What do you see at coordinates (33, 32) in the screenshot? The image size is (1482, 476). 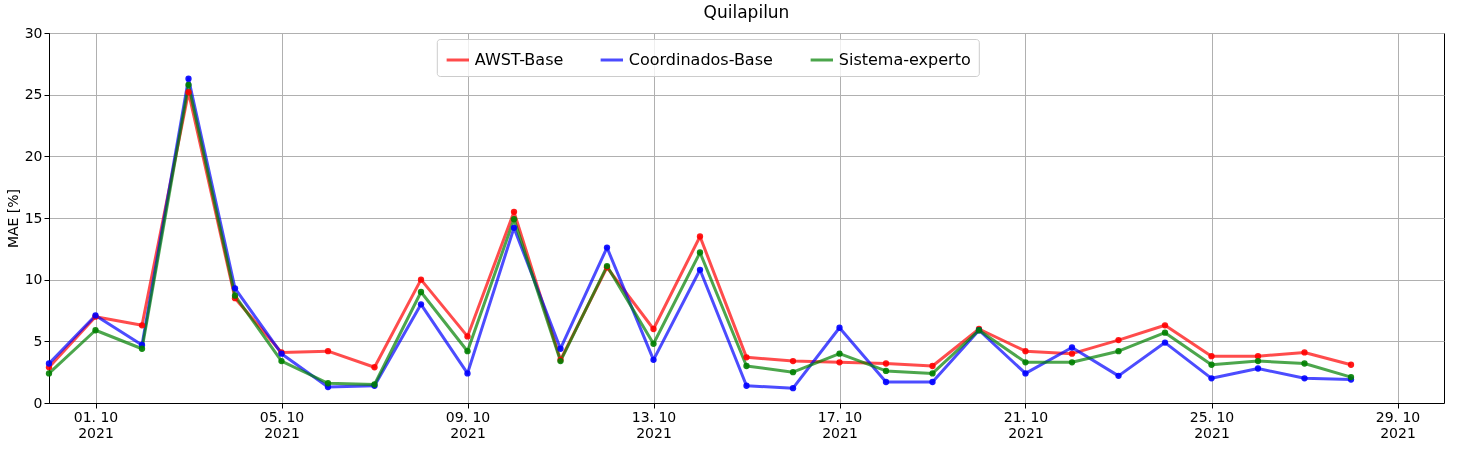 I see `y-tick-label: 30` at bounding box center [33, 32].